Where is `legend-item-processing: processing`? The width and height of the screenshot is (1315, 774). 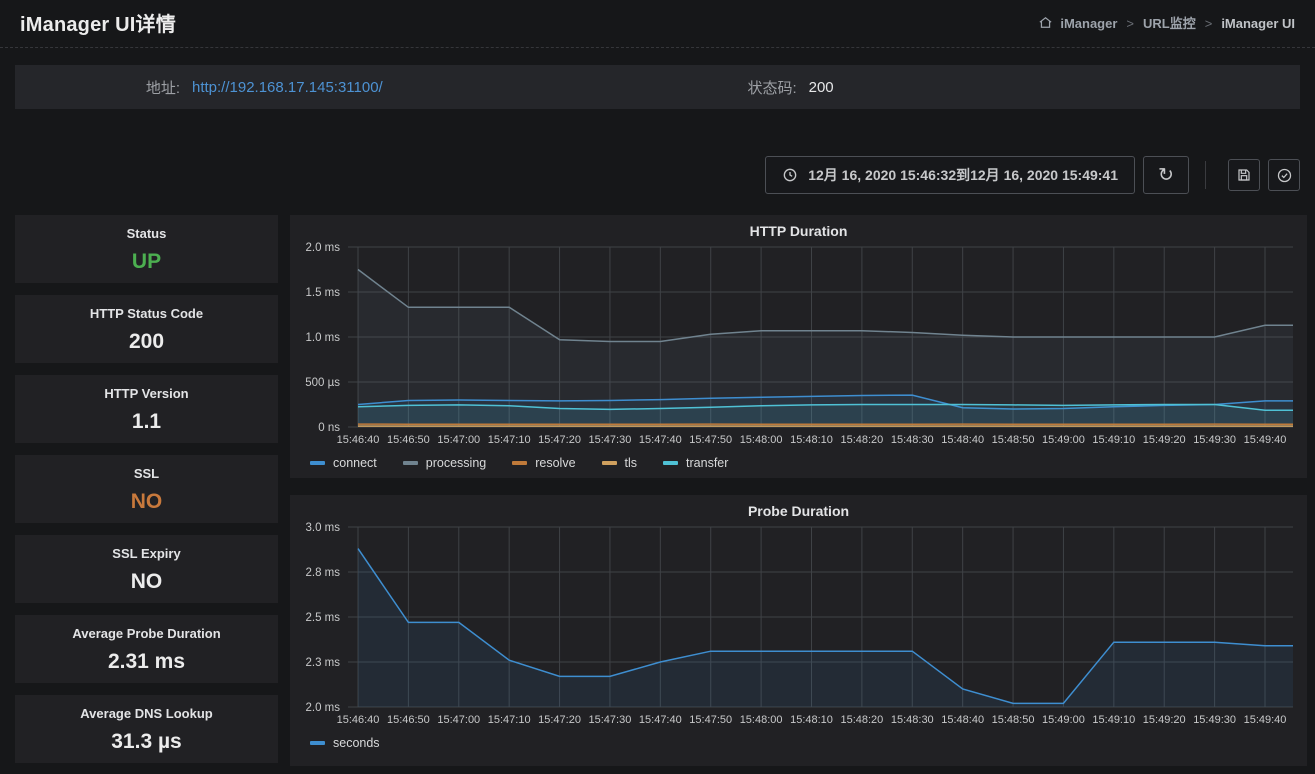 legend-item-processing: processing is located at coordinates (444, 463).